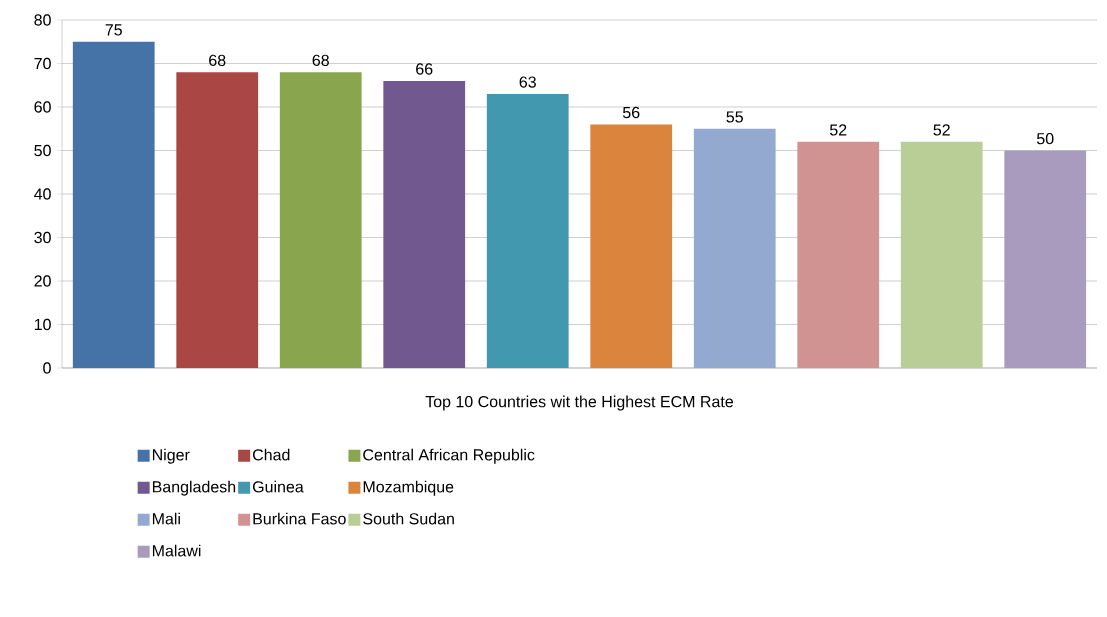 The height and width of the screenshot is (617, 1107). What do you see at coordinates (42, 237) in the screenshot?
I see `y-tick-label: 30` at bounding box center [42, 237].